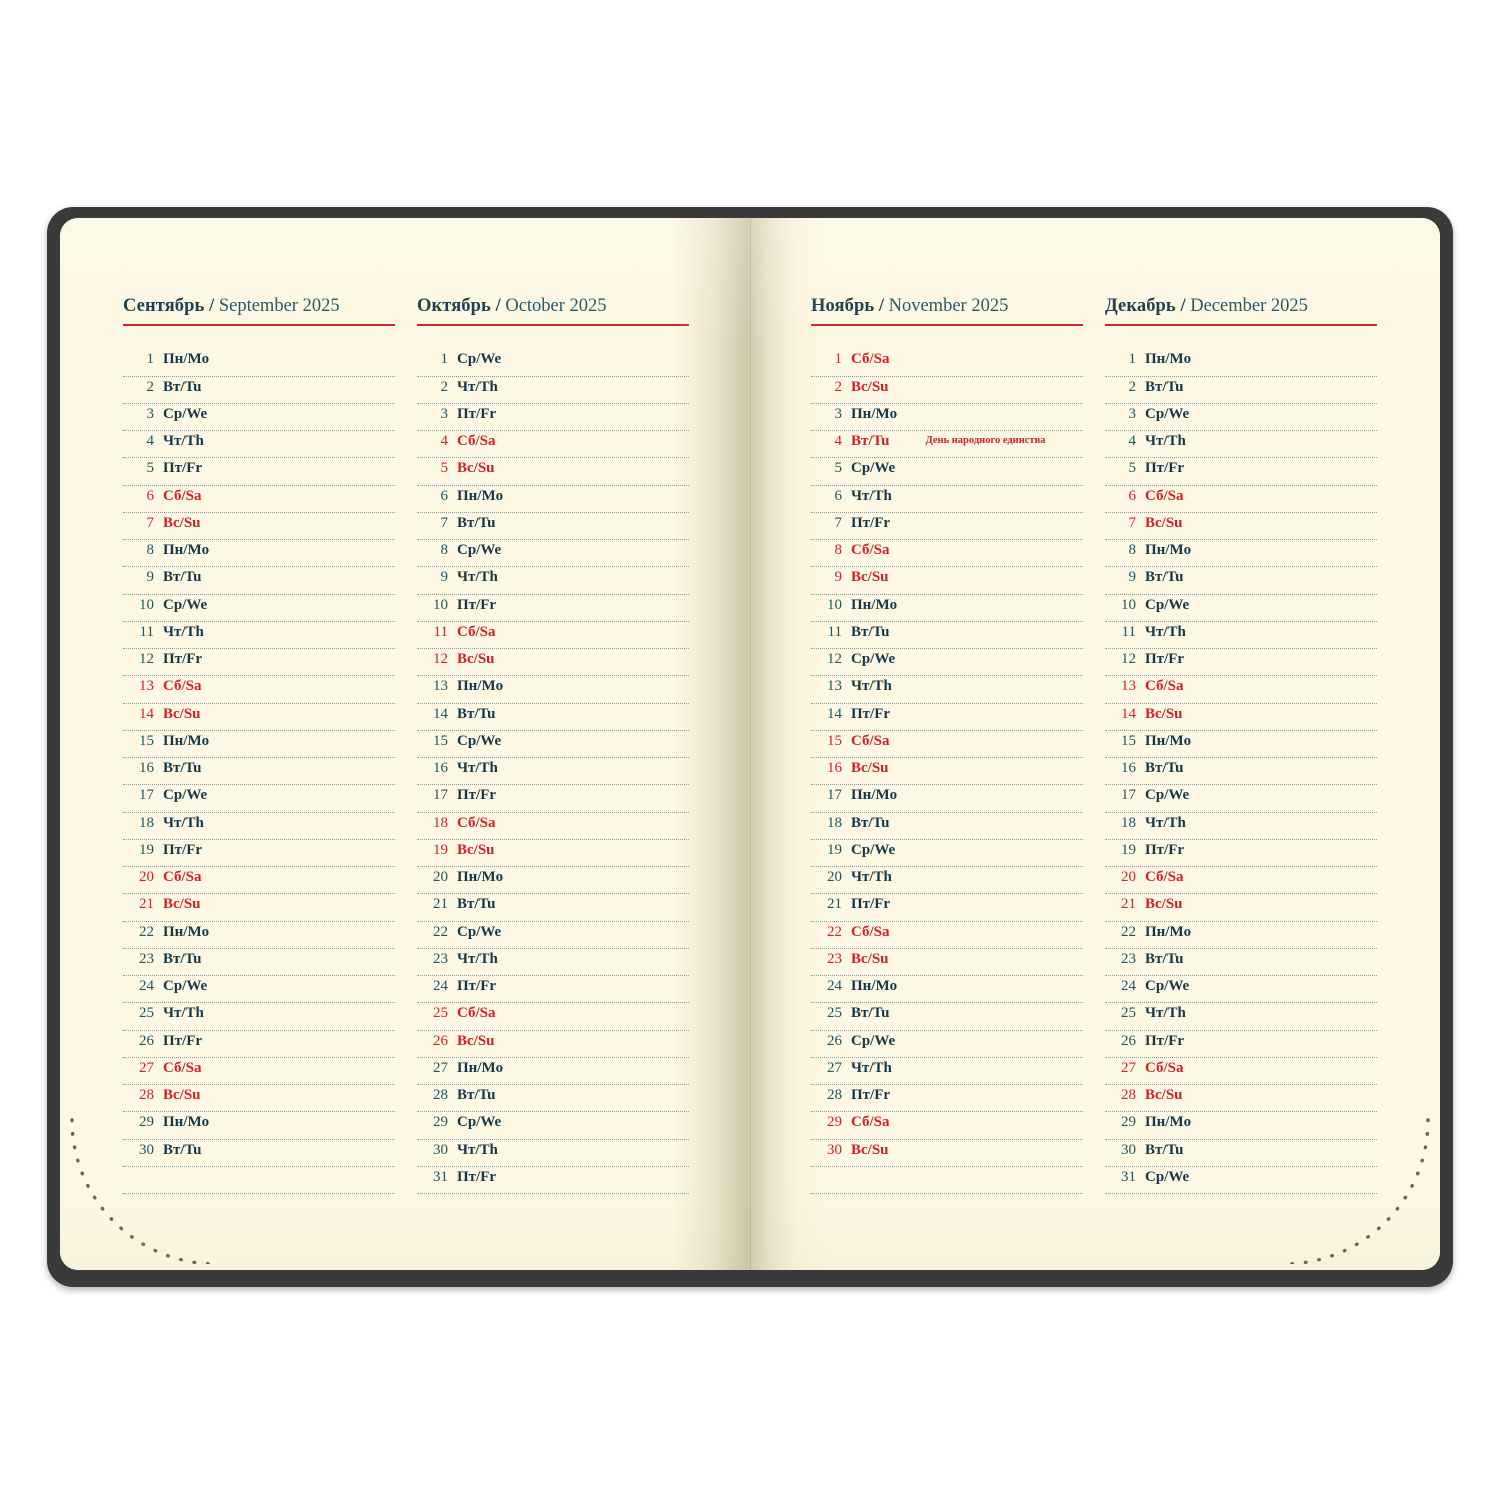  I want to click on day-row: 10 Ср/We, so click(259, 608).